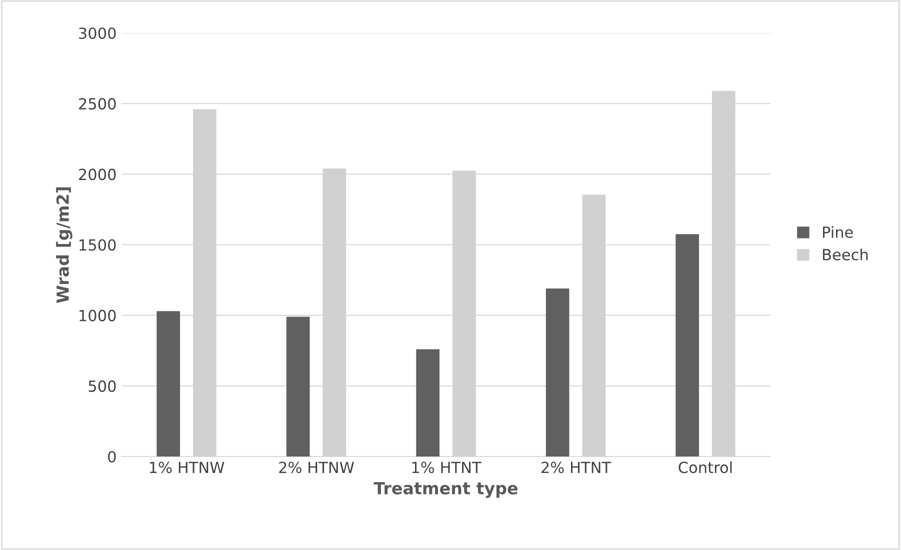  I want to click on y-tick-label: 3000, so click(97, 33).